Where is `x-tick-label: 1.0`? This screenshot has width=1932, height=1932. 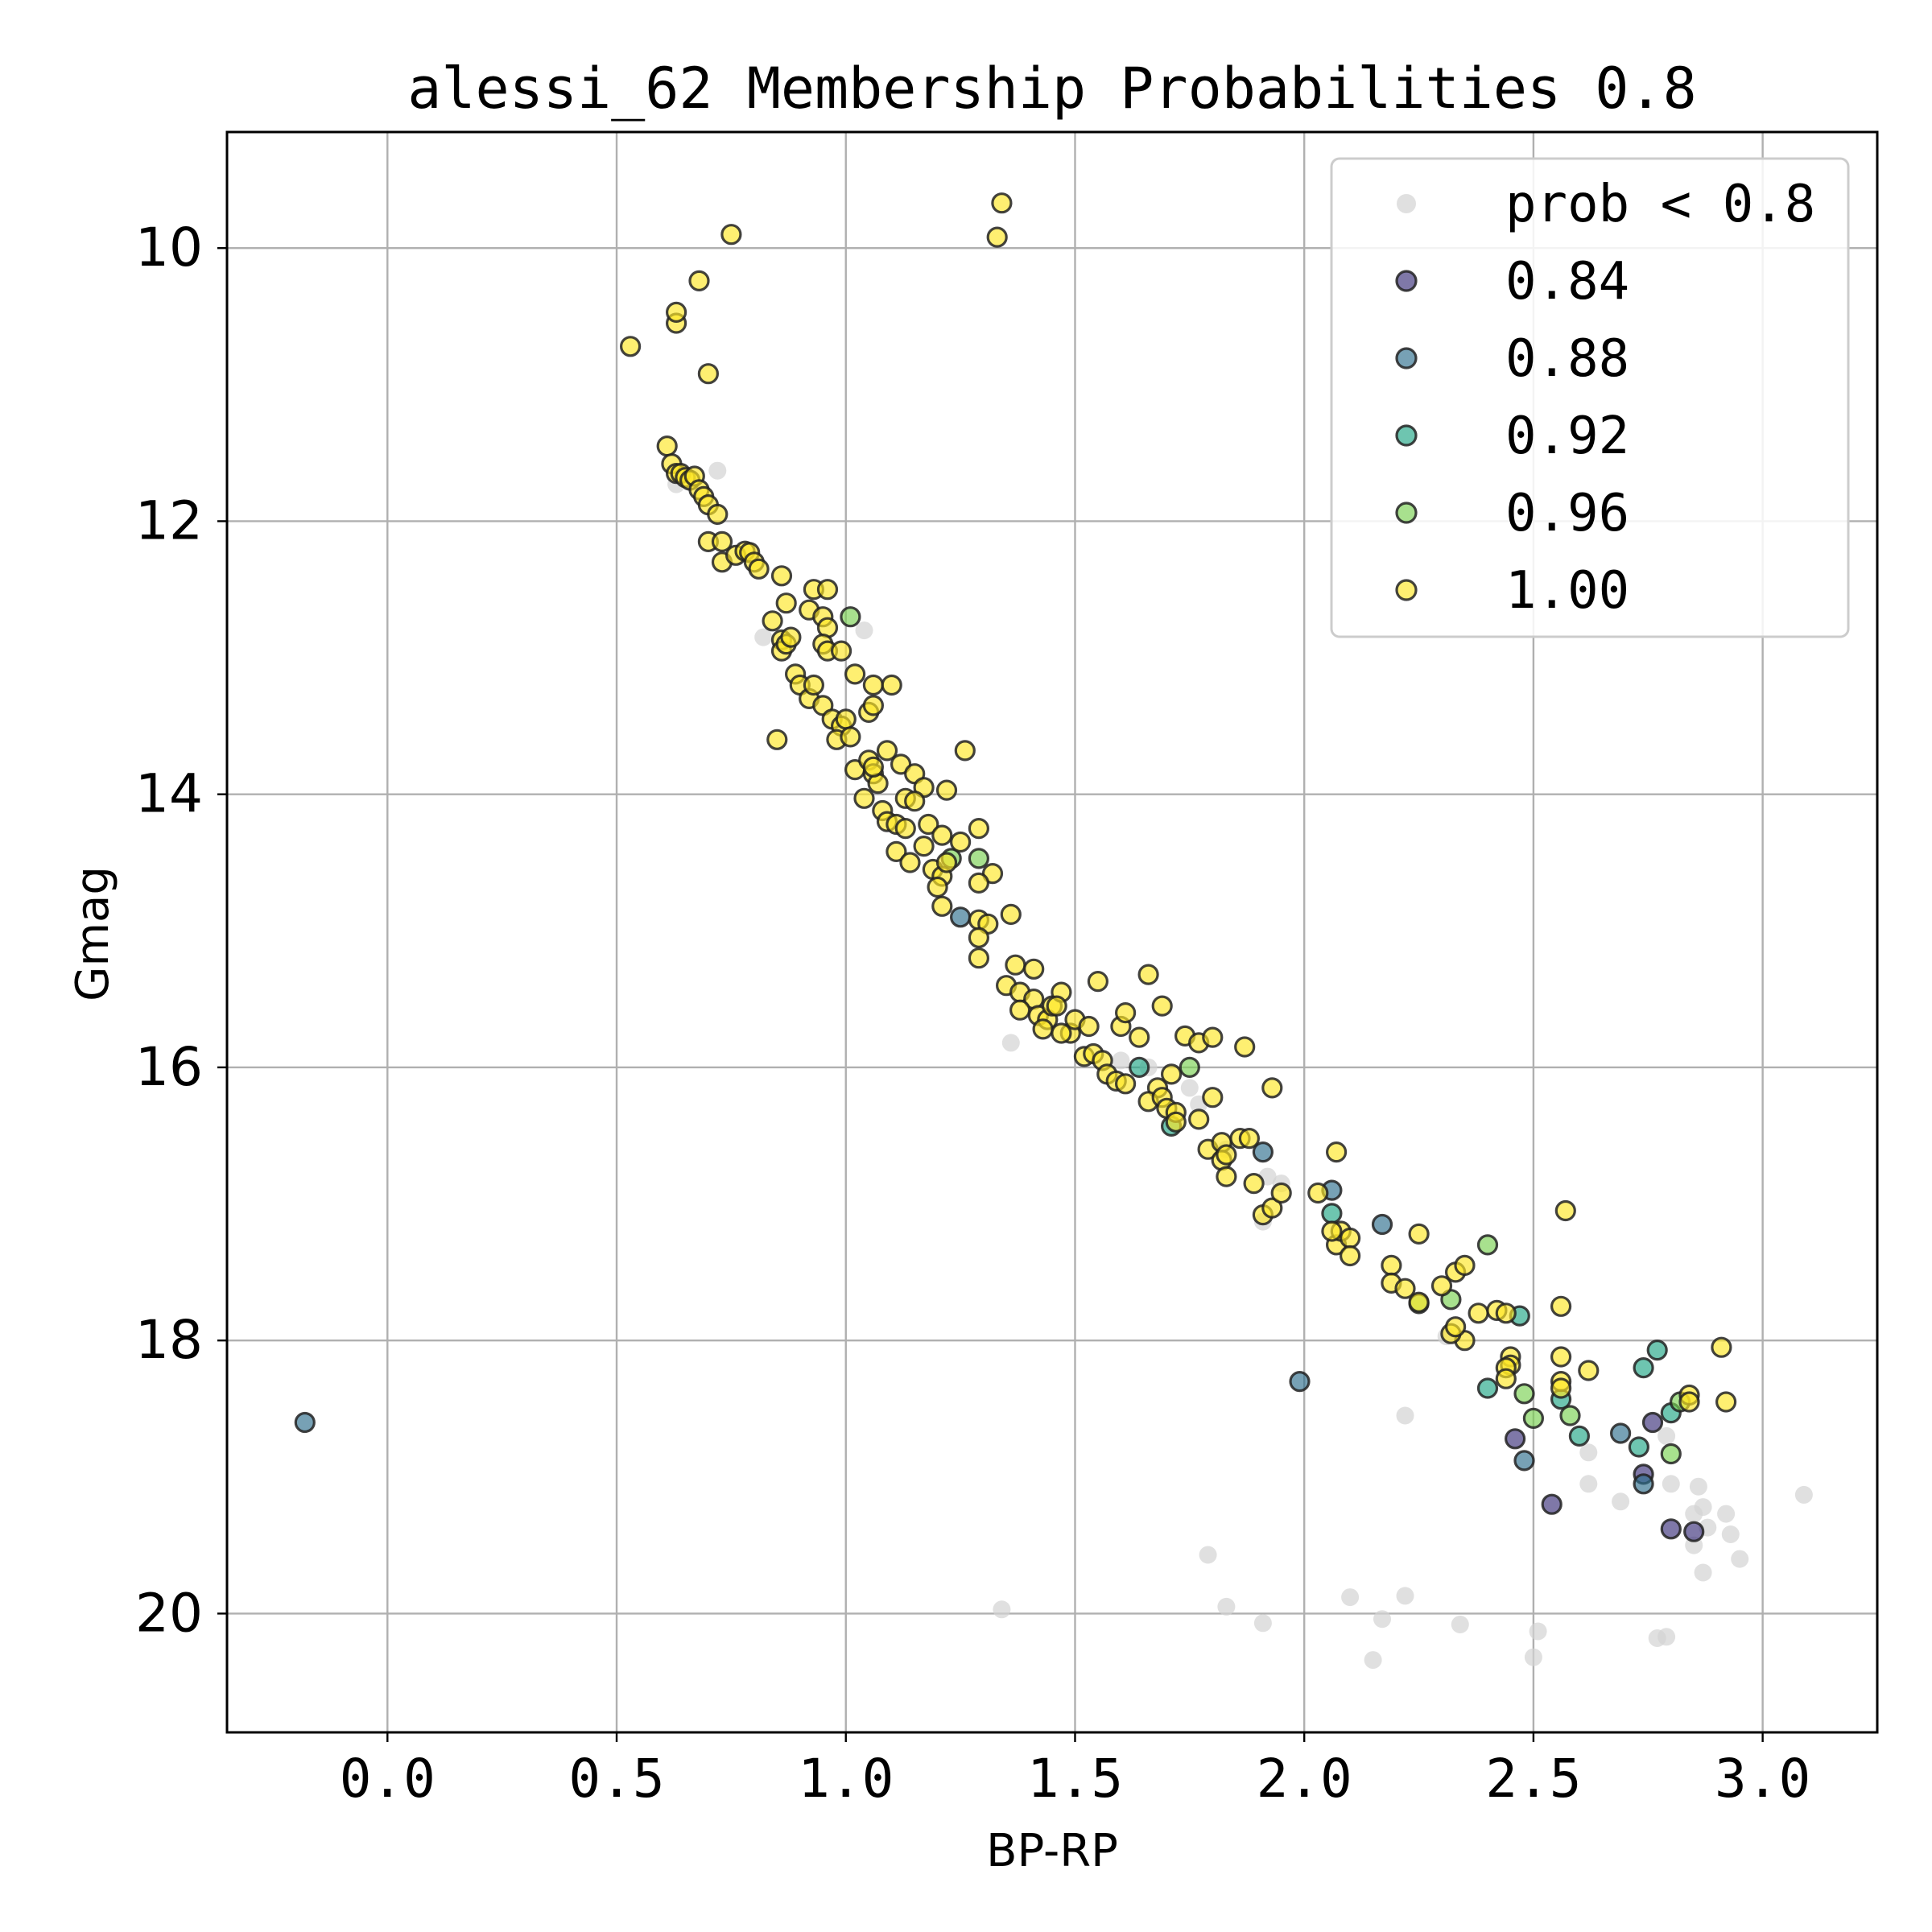 x-tick-label: 1.0 is located at coordinates (846, 1779).